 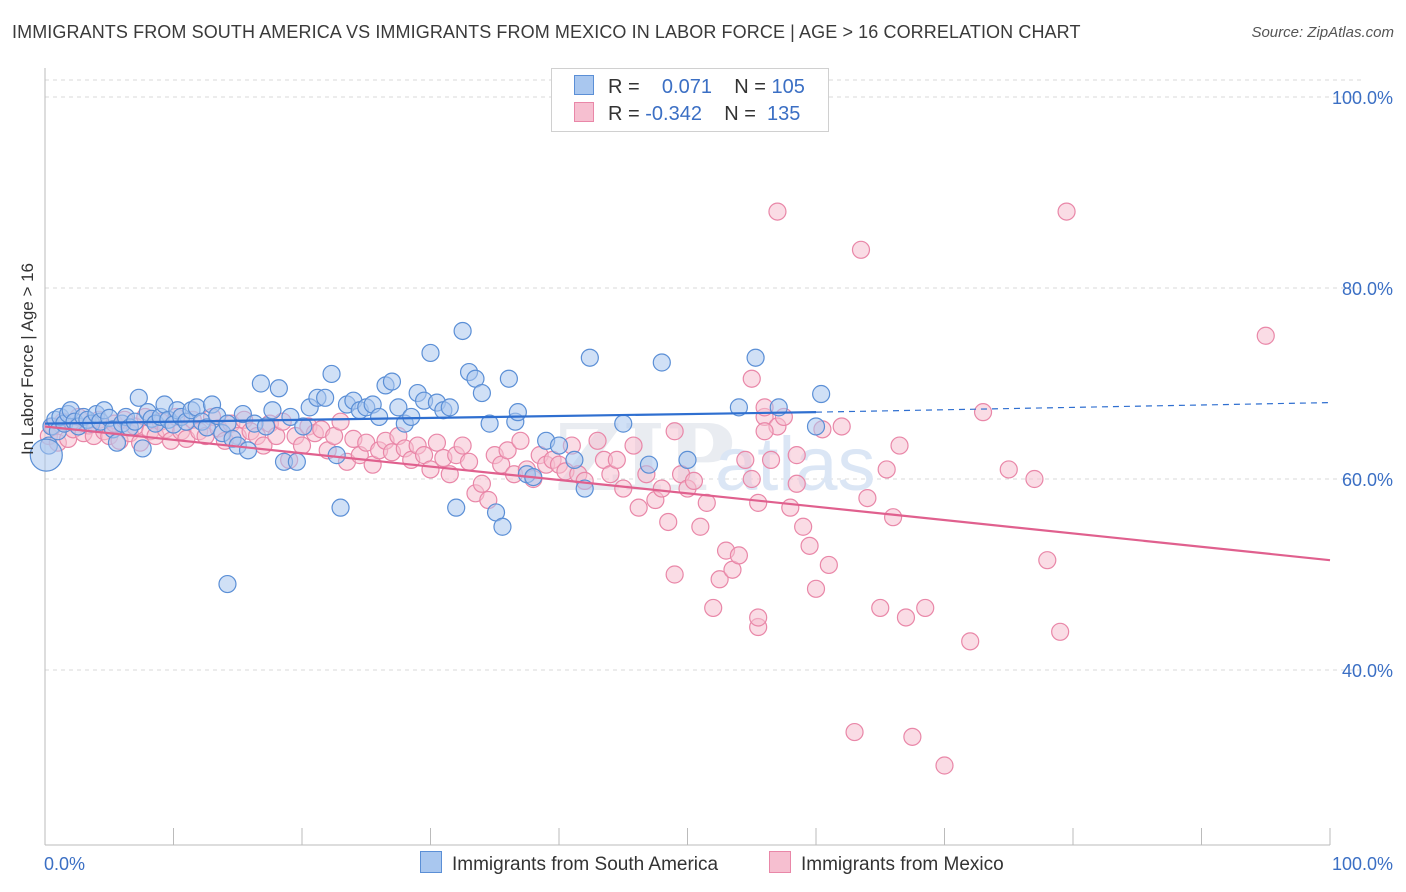 What do you see at coordinates (27, 358) in the screenshot?
I see `y-axis-label: In Labor Force | Age > 16` at bounding box center [27, 358].